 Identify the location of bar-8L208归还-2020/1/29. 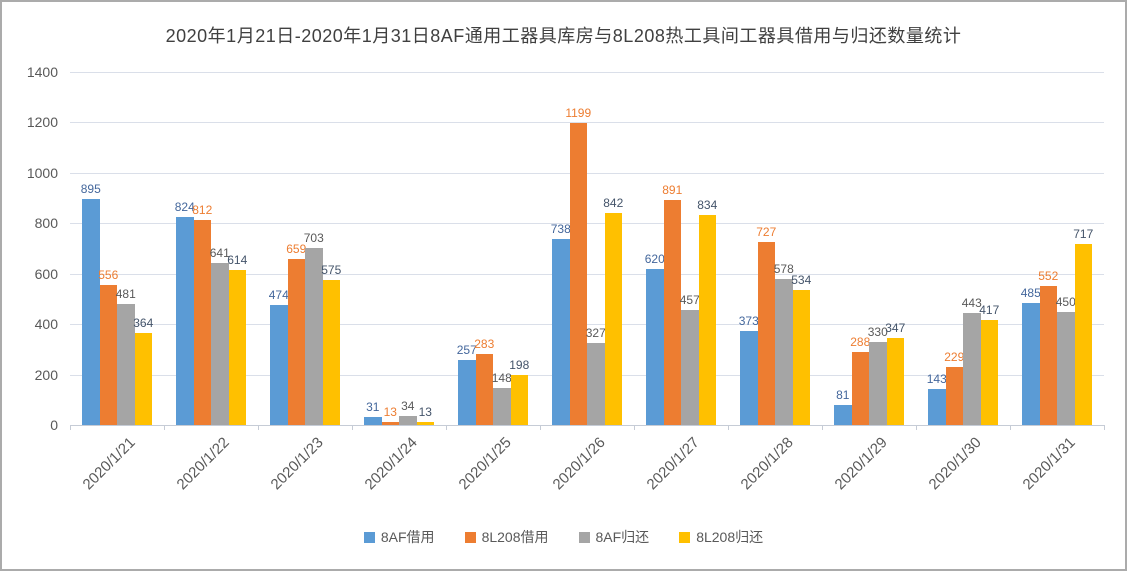
(895, 381).